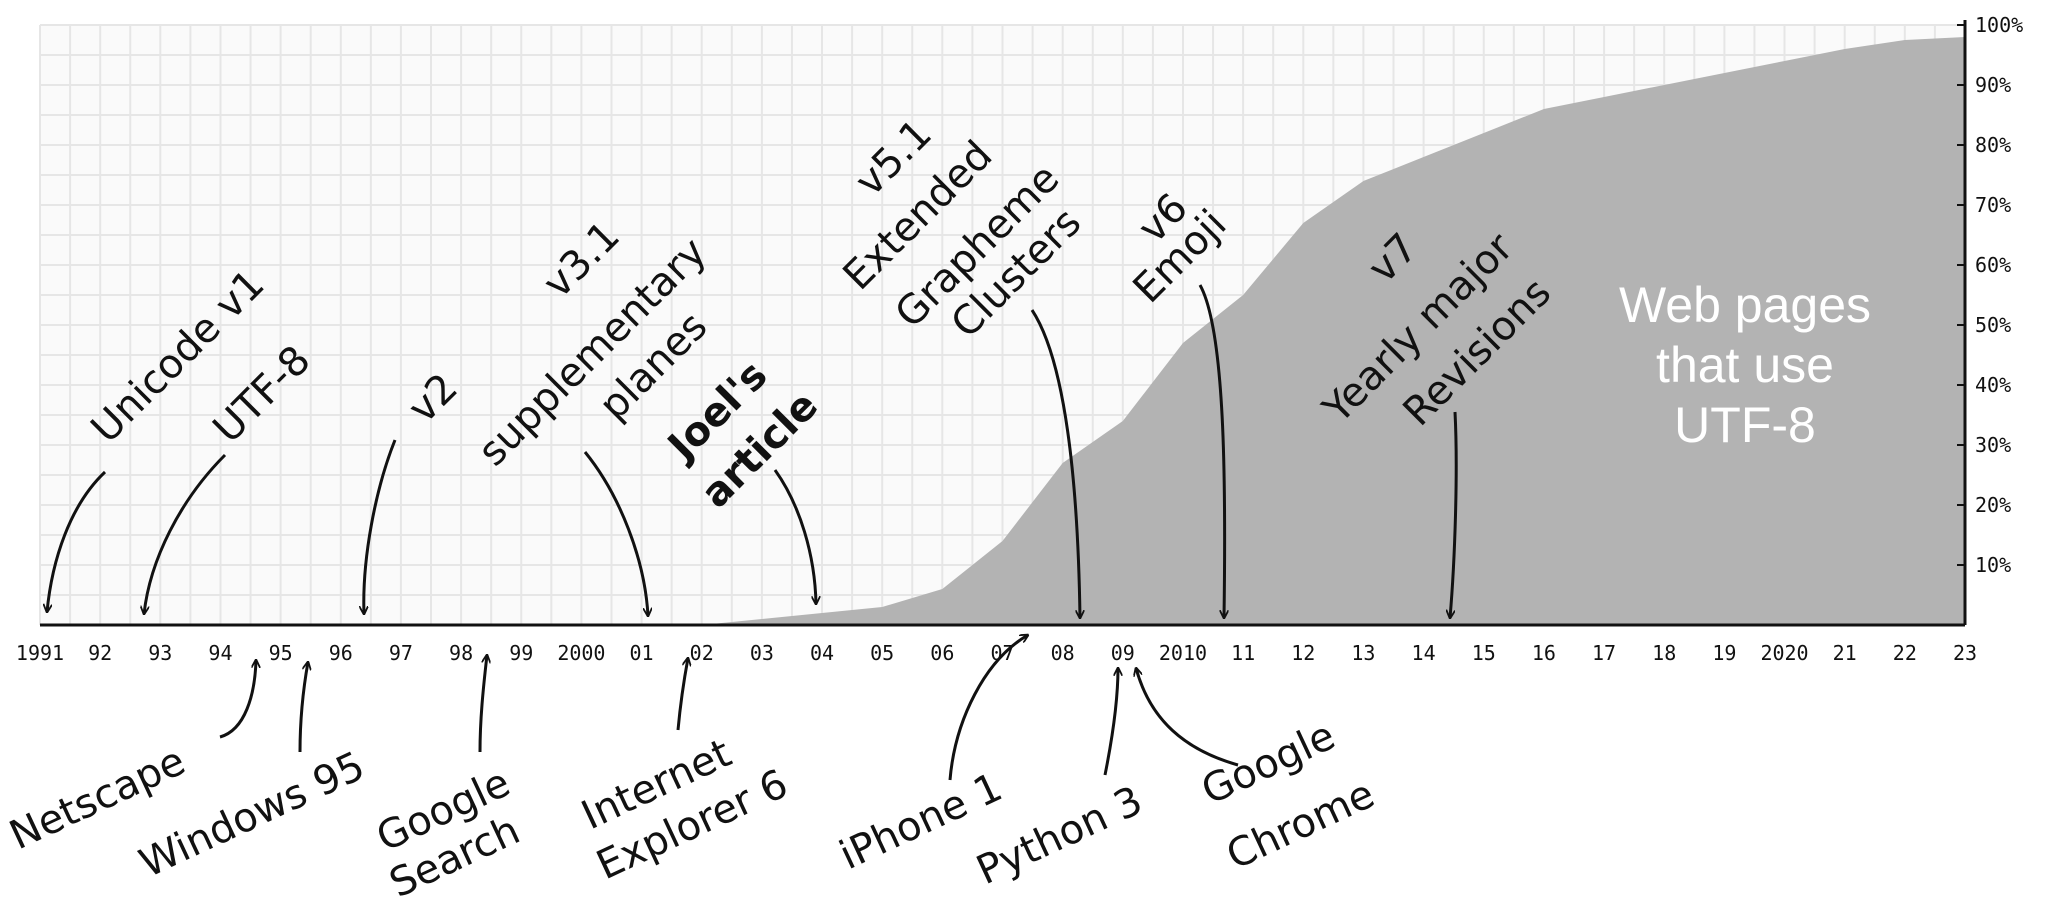  Describe the element at coordinates (281, 653) in the screenshot. I see `x-tick-label: 95` at that location.